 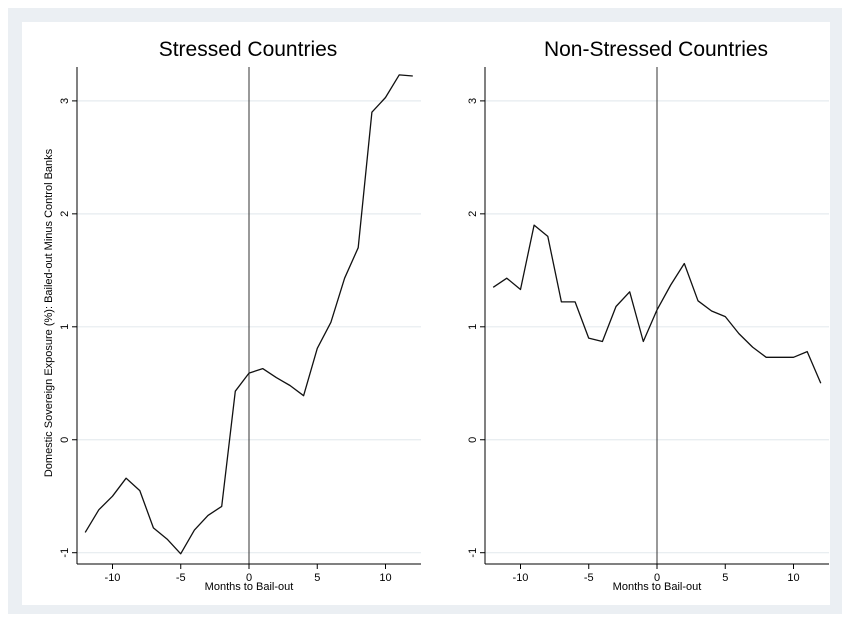 What do you see at coordinates (249, 578) in the screenshot?
I see `x-tick-label-stressed-2: 0` at bounding box center [249, 578].